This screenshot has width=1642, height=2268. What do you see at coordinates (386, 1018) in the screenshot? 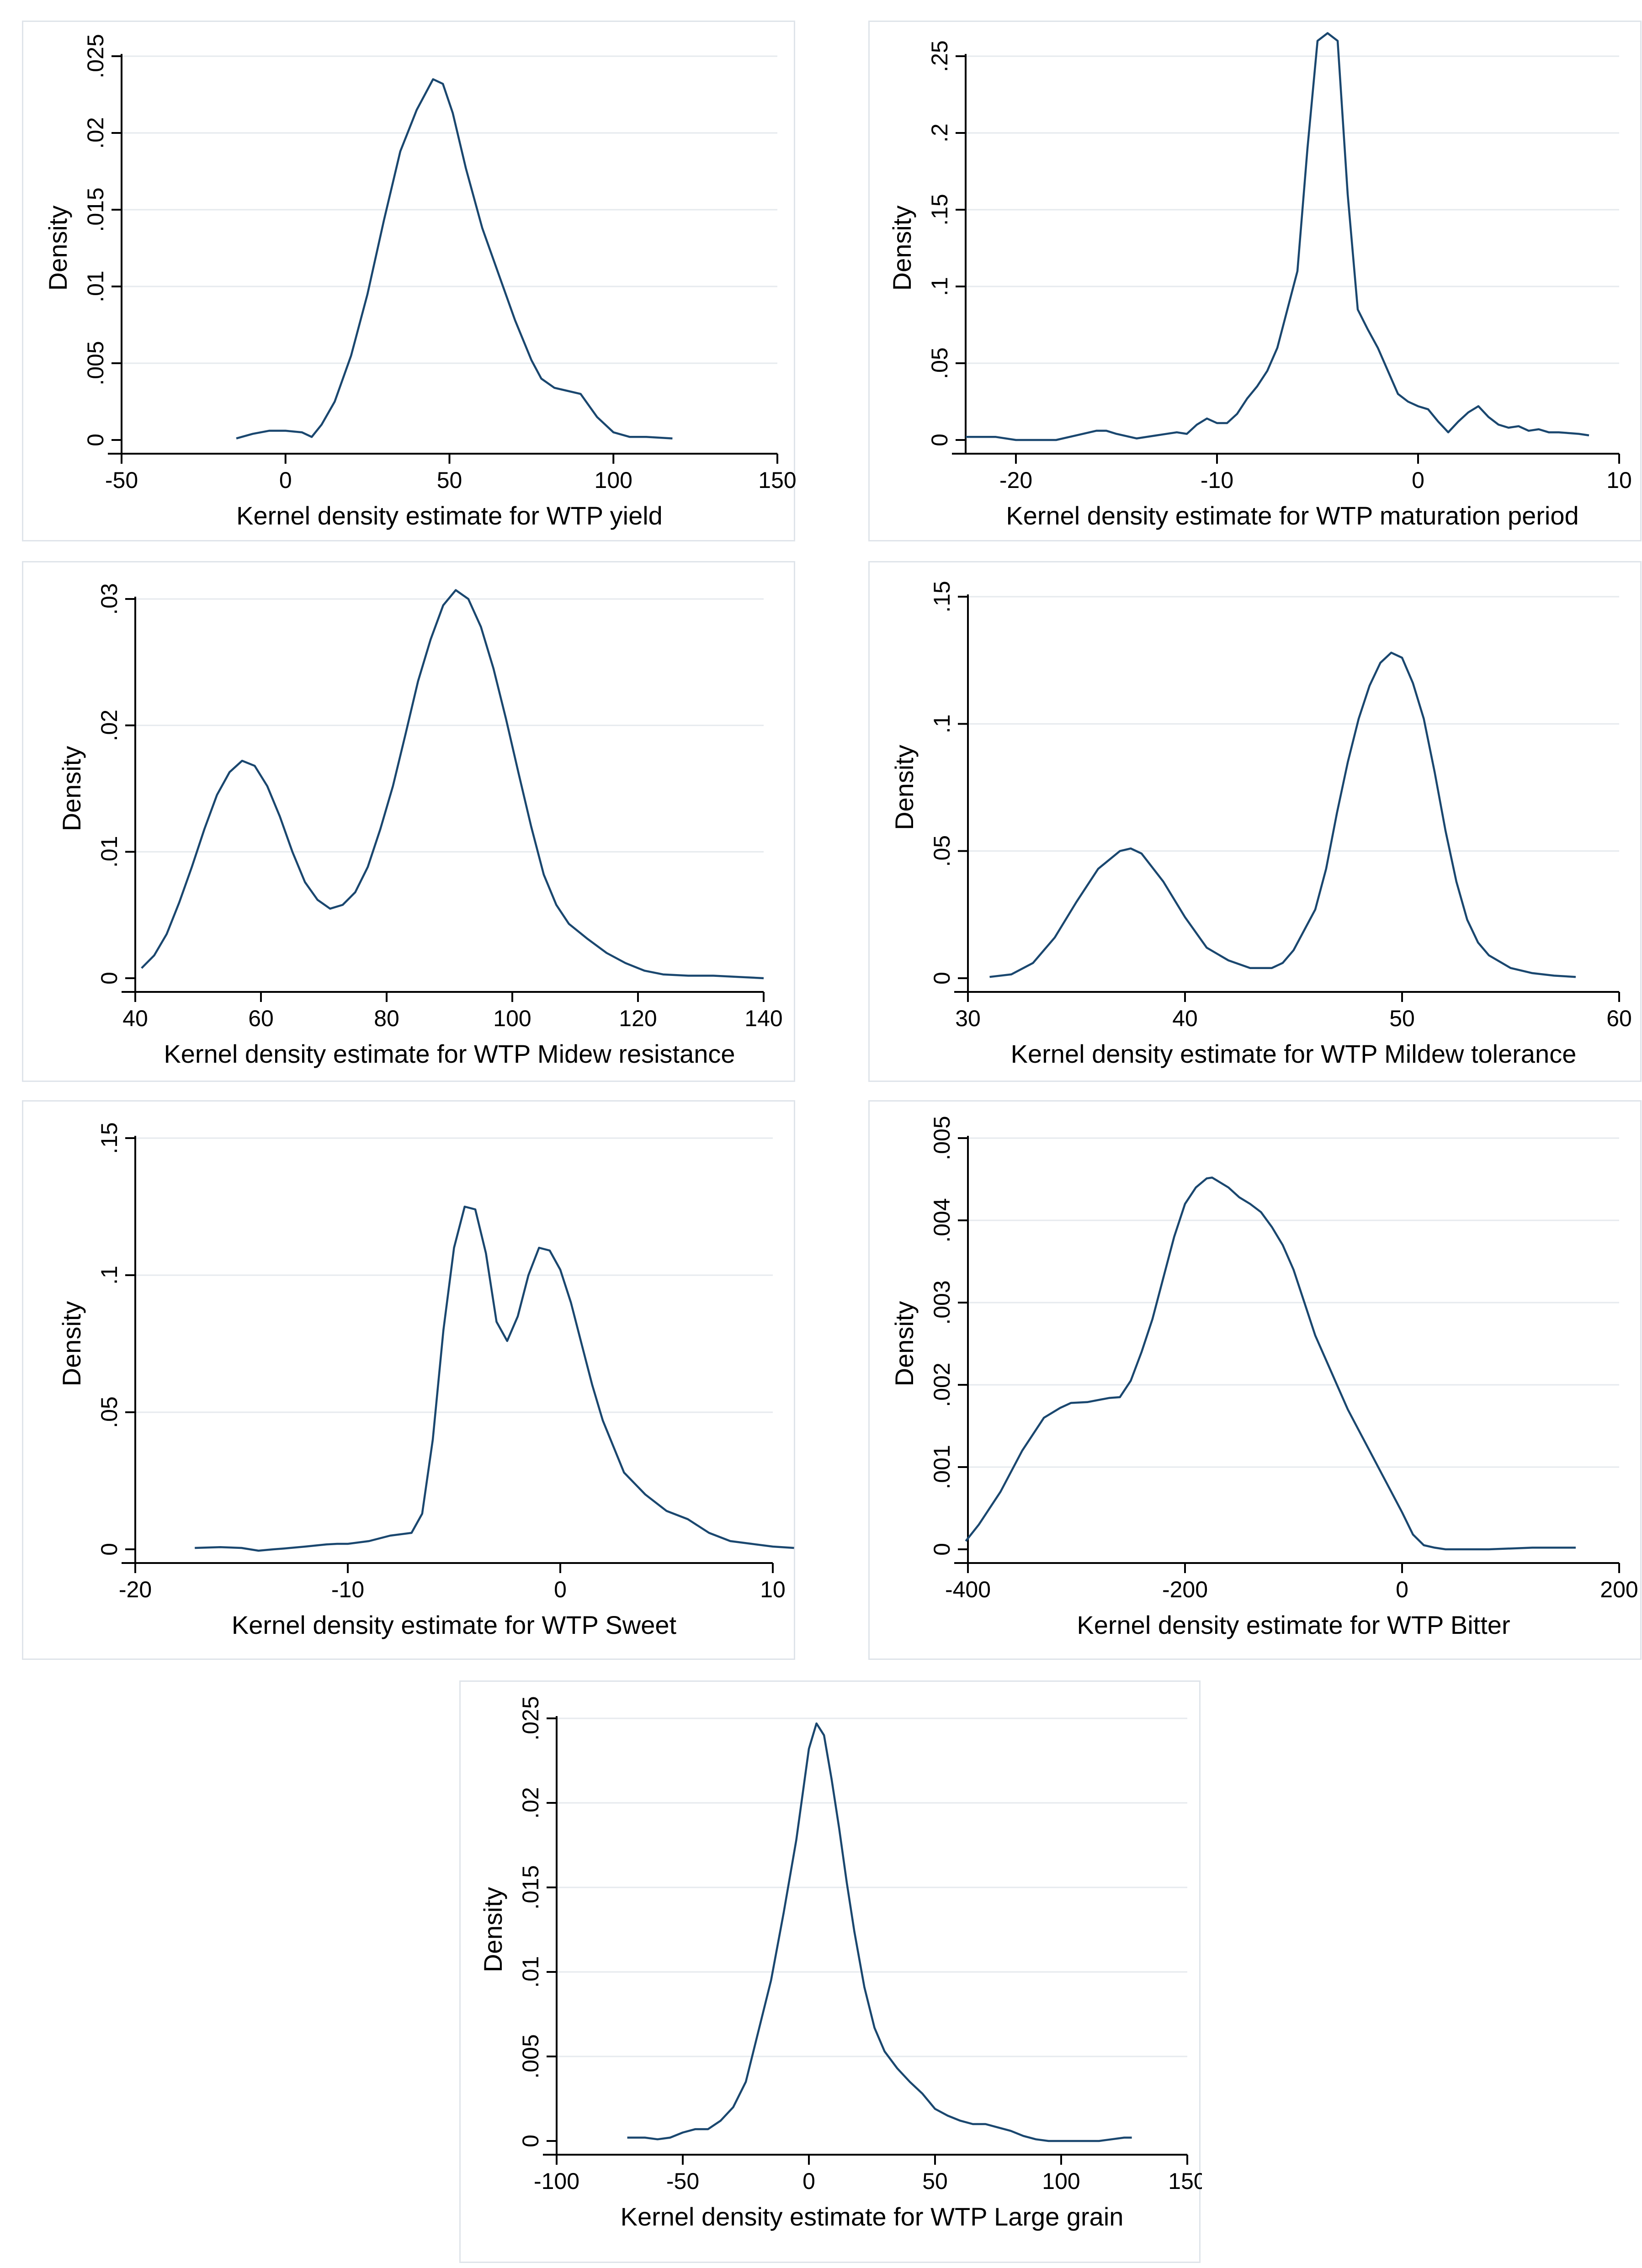
I see `x-tick-label: 80` at bounding box center [386, 1018].